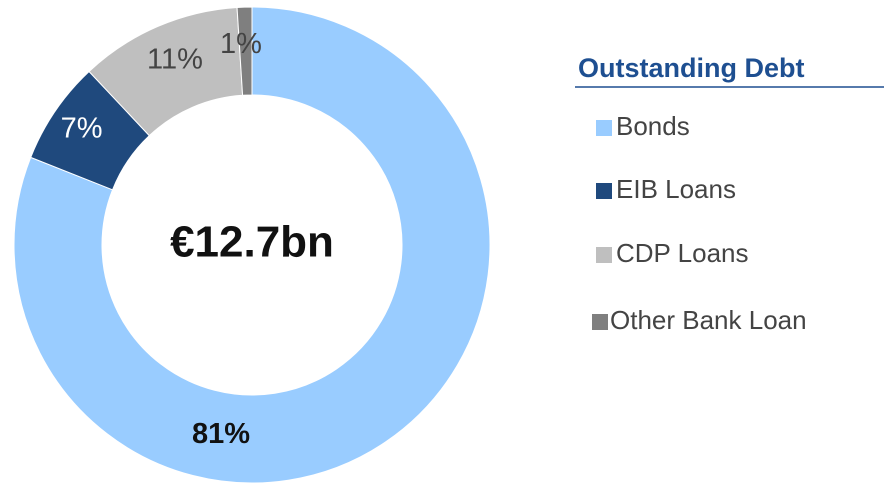 Image resolution: width=884 pixels, height=483 pixels. Describe the element at coordinates (691, 68) in the screenshot. I see `legend-title: Outstanding Debt` at that location.